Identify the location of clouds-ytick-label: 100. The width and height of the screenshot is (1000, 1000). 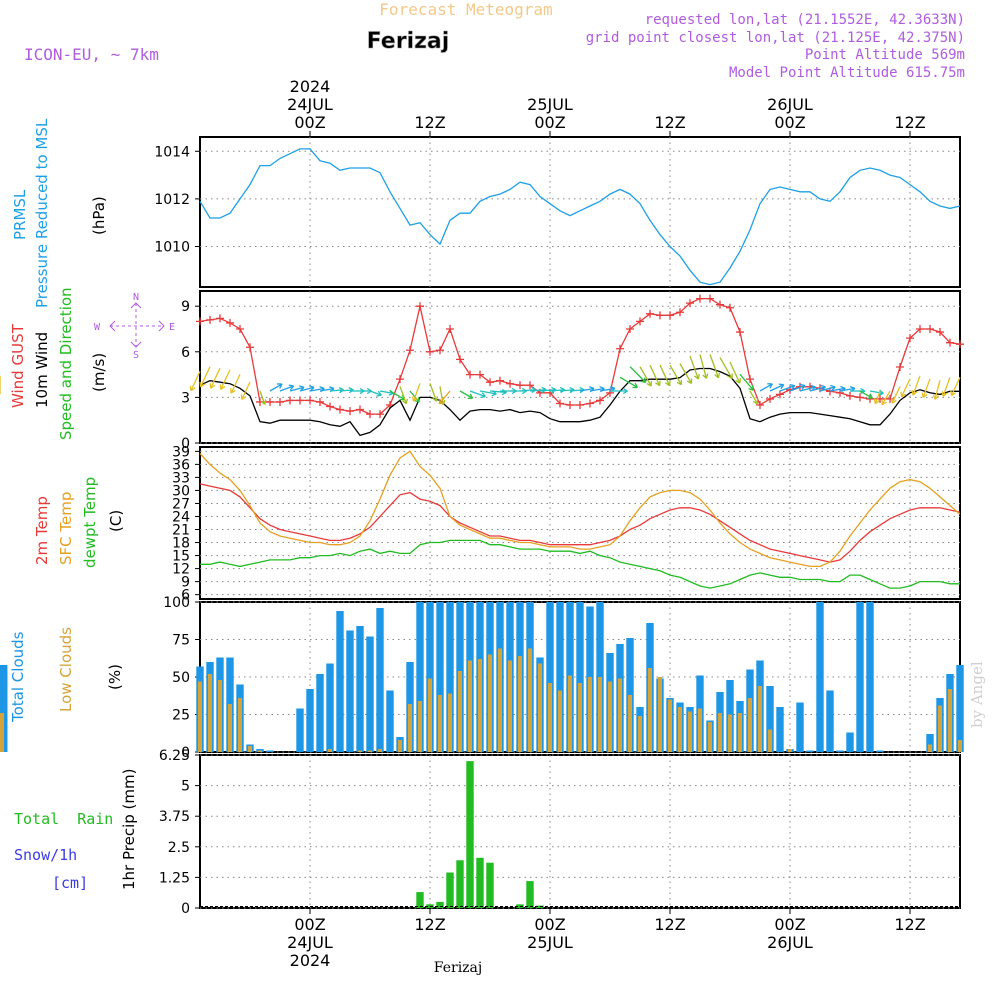
(176, 603).